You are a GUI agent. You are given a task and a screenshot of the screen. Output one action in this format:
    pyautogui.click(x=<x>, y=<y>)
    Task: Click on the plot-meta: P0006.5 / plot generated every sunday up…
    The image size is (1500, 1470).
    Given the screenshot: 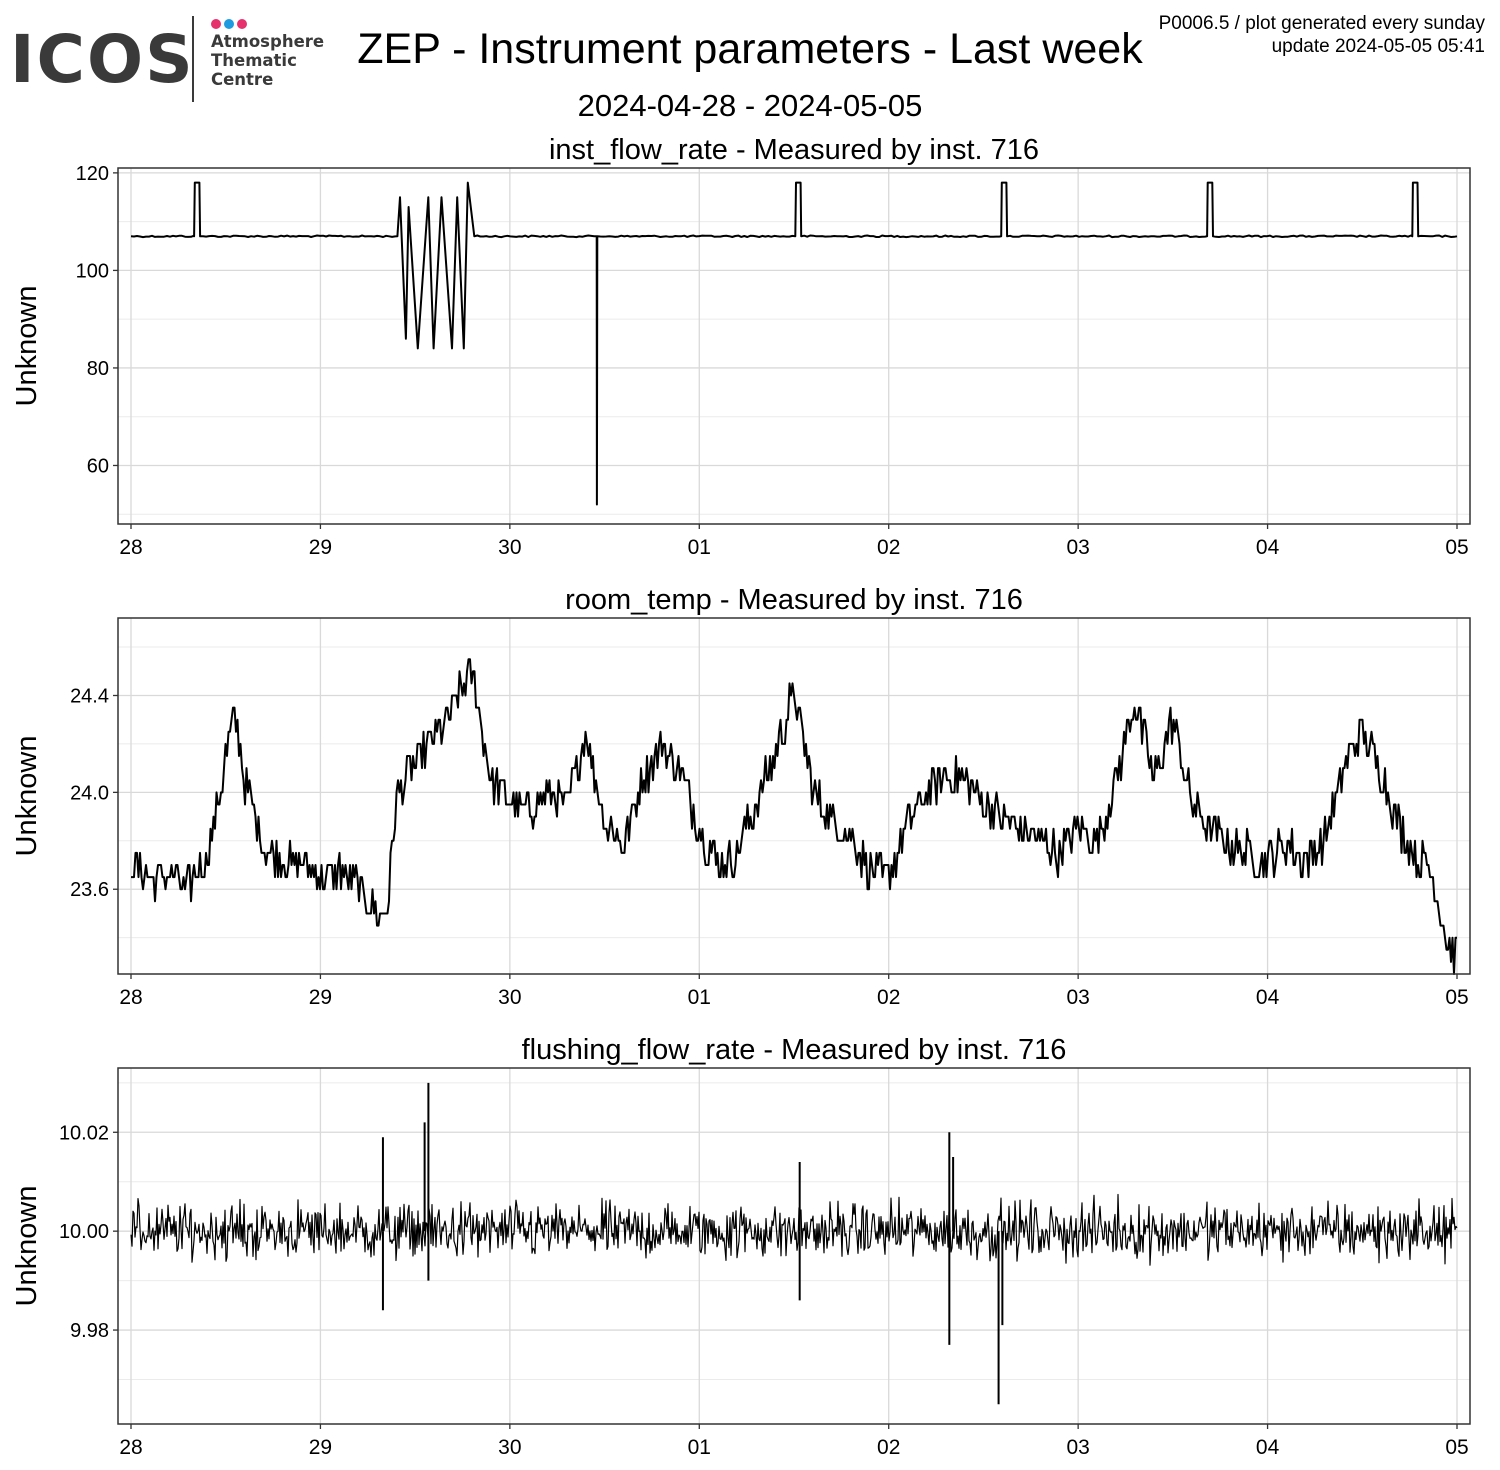 What is the action you would take?
    pyautogui.click(x=1322, y=35)
    